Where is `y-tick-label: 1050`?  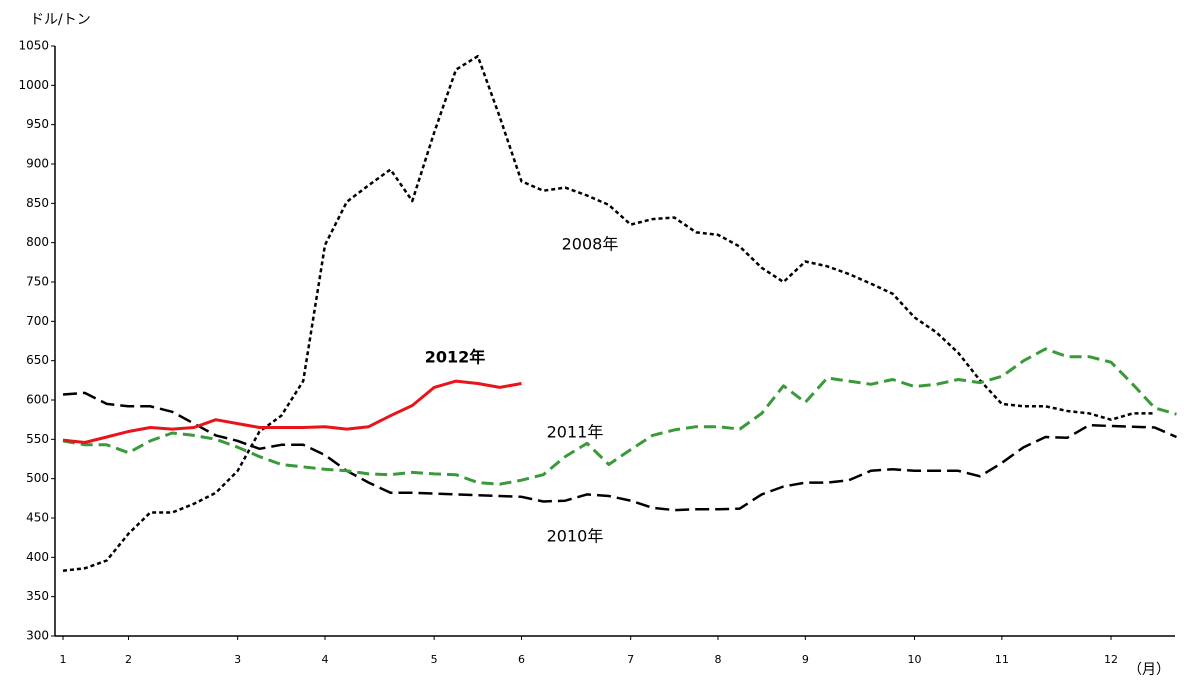
y-tick-label: 1050 is located at coordinates (33, 46).